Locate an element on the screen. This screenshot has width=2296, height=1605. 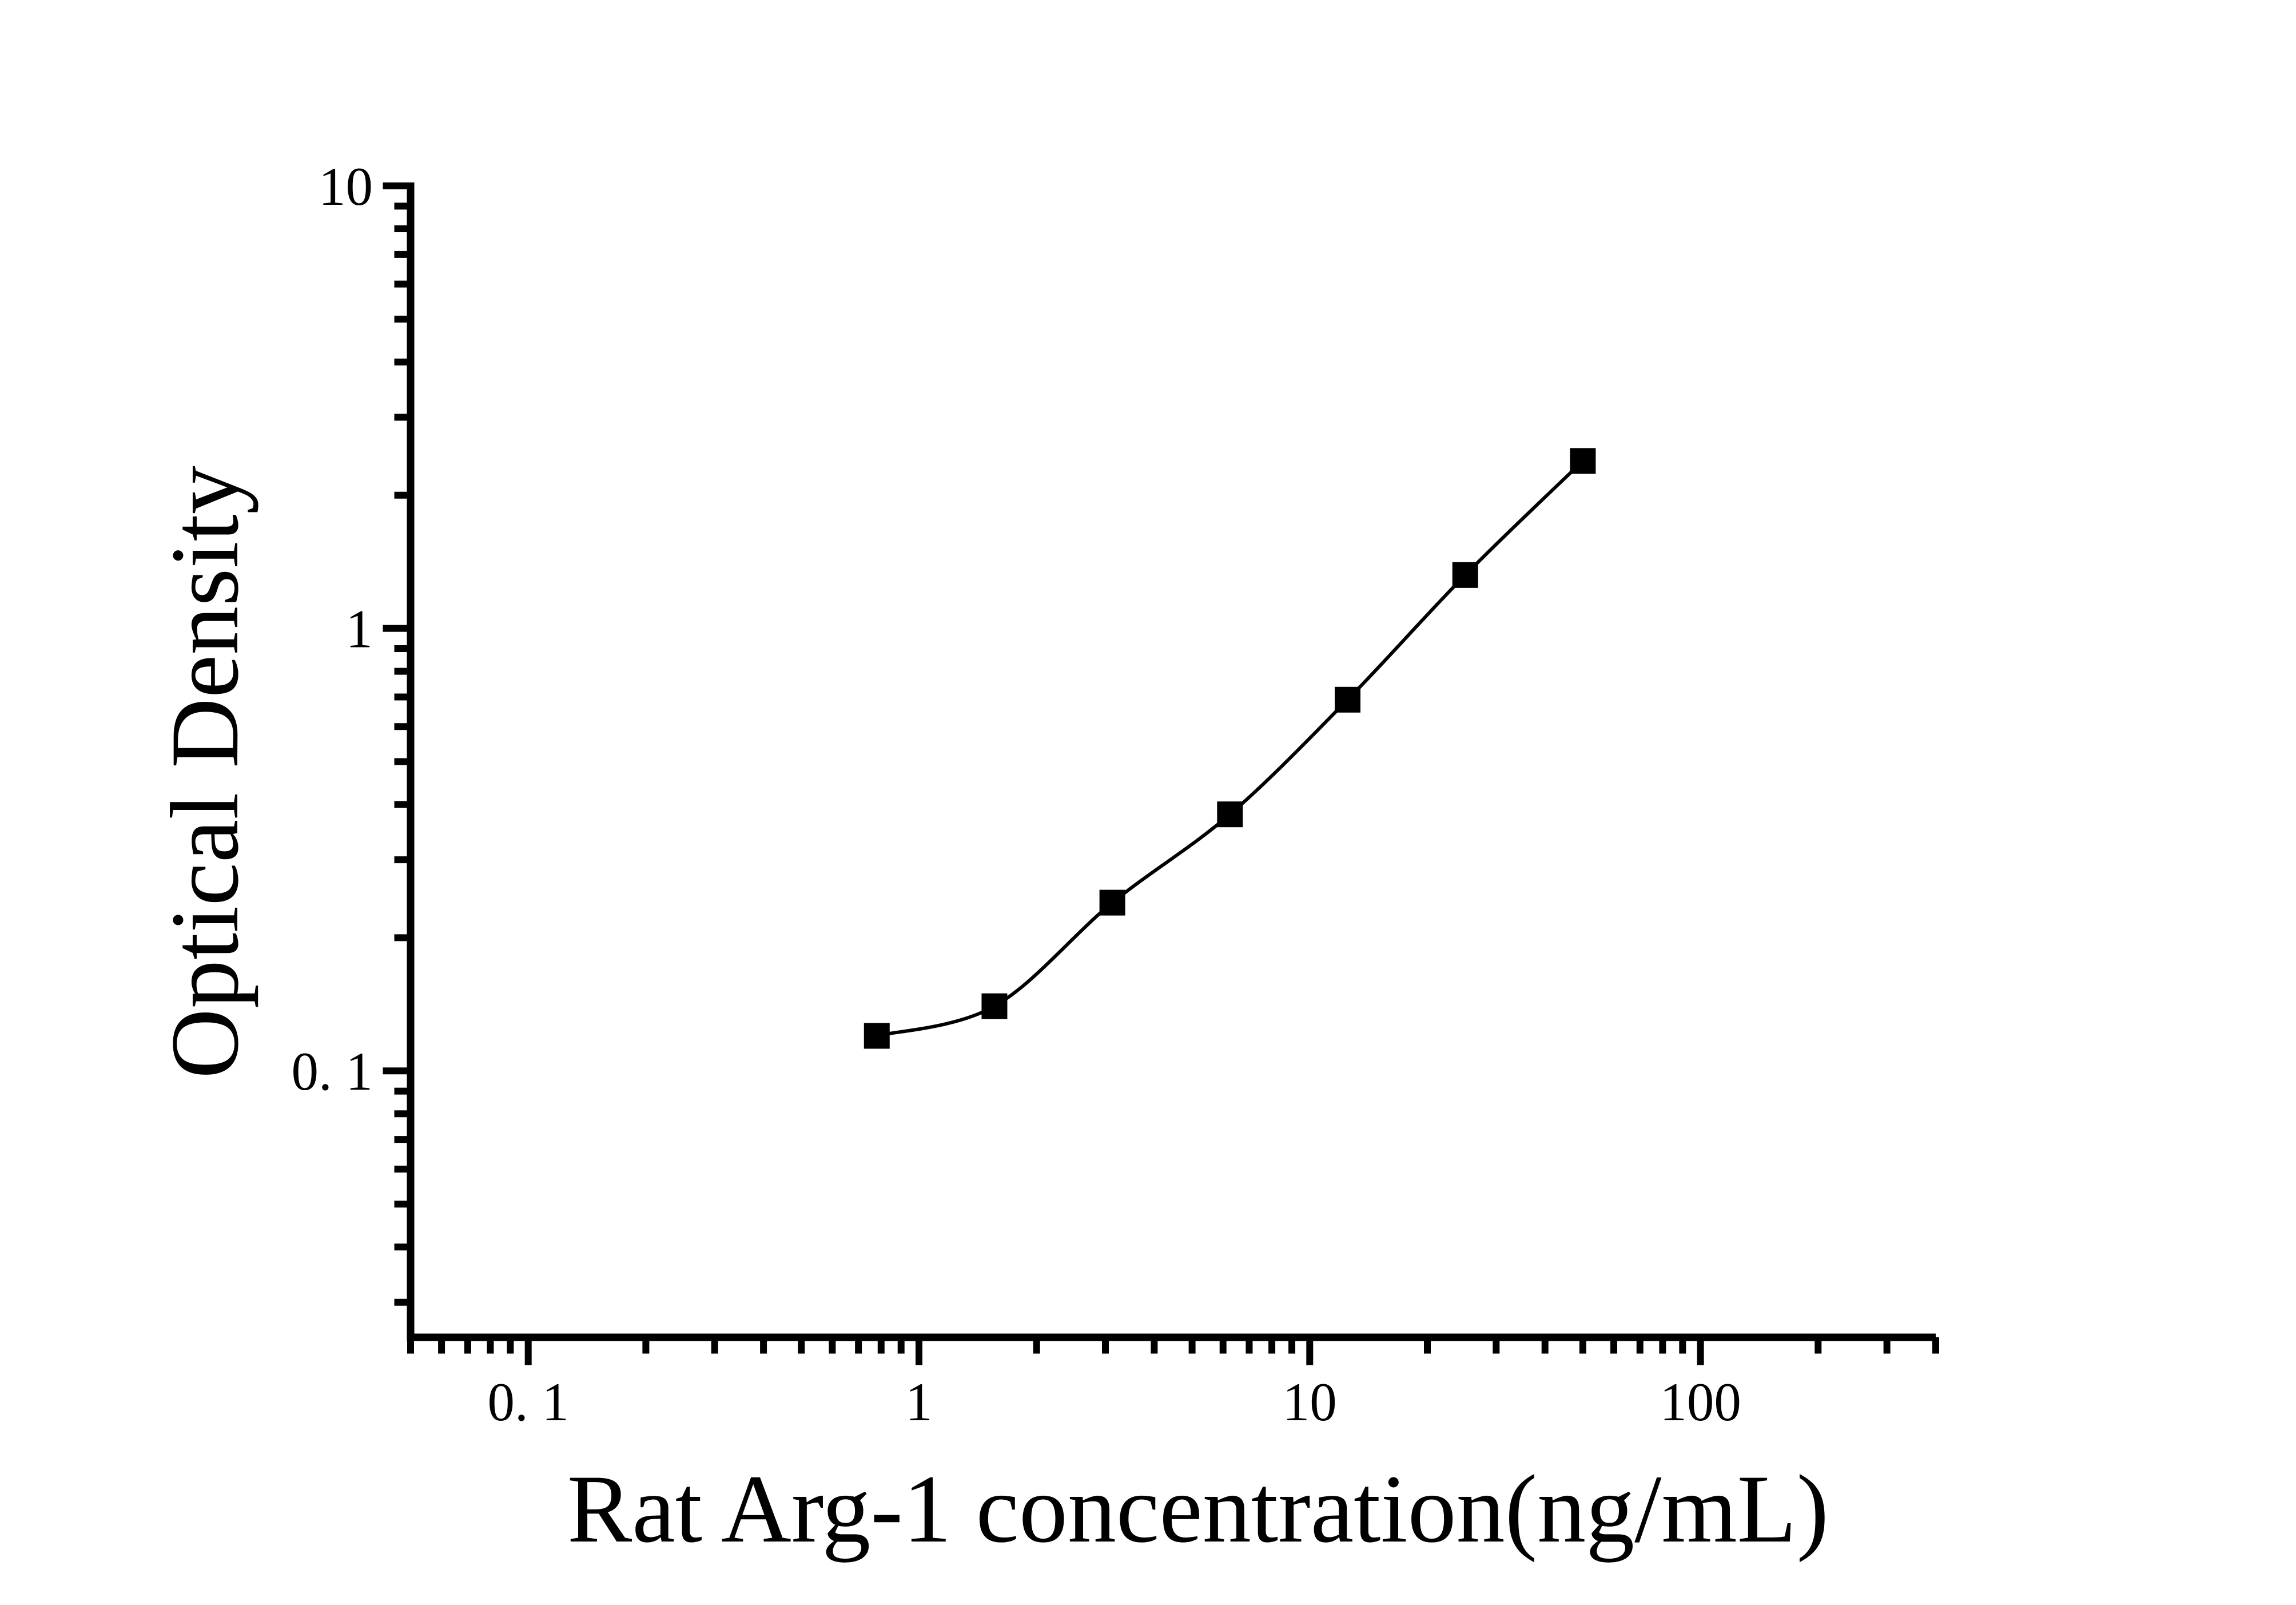
data-point-markers is located at coordinates (1230, 748).